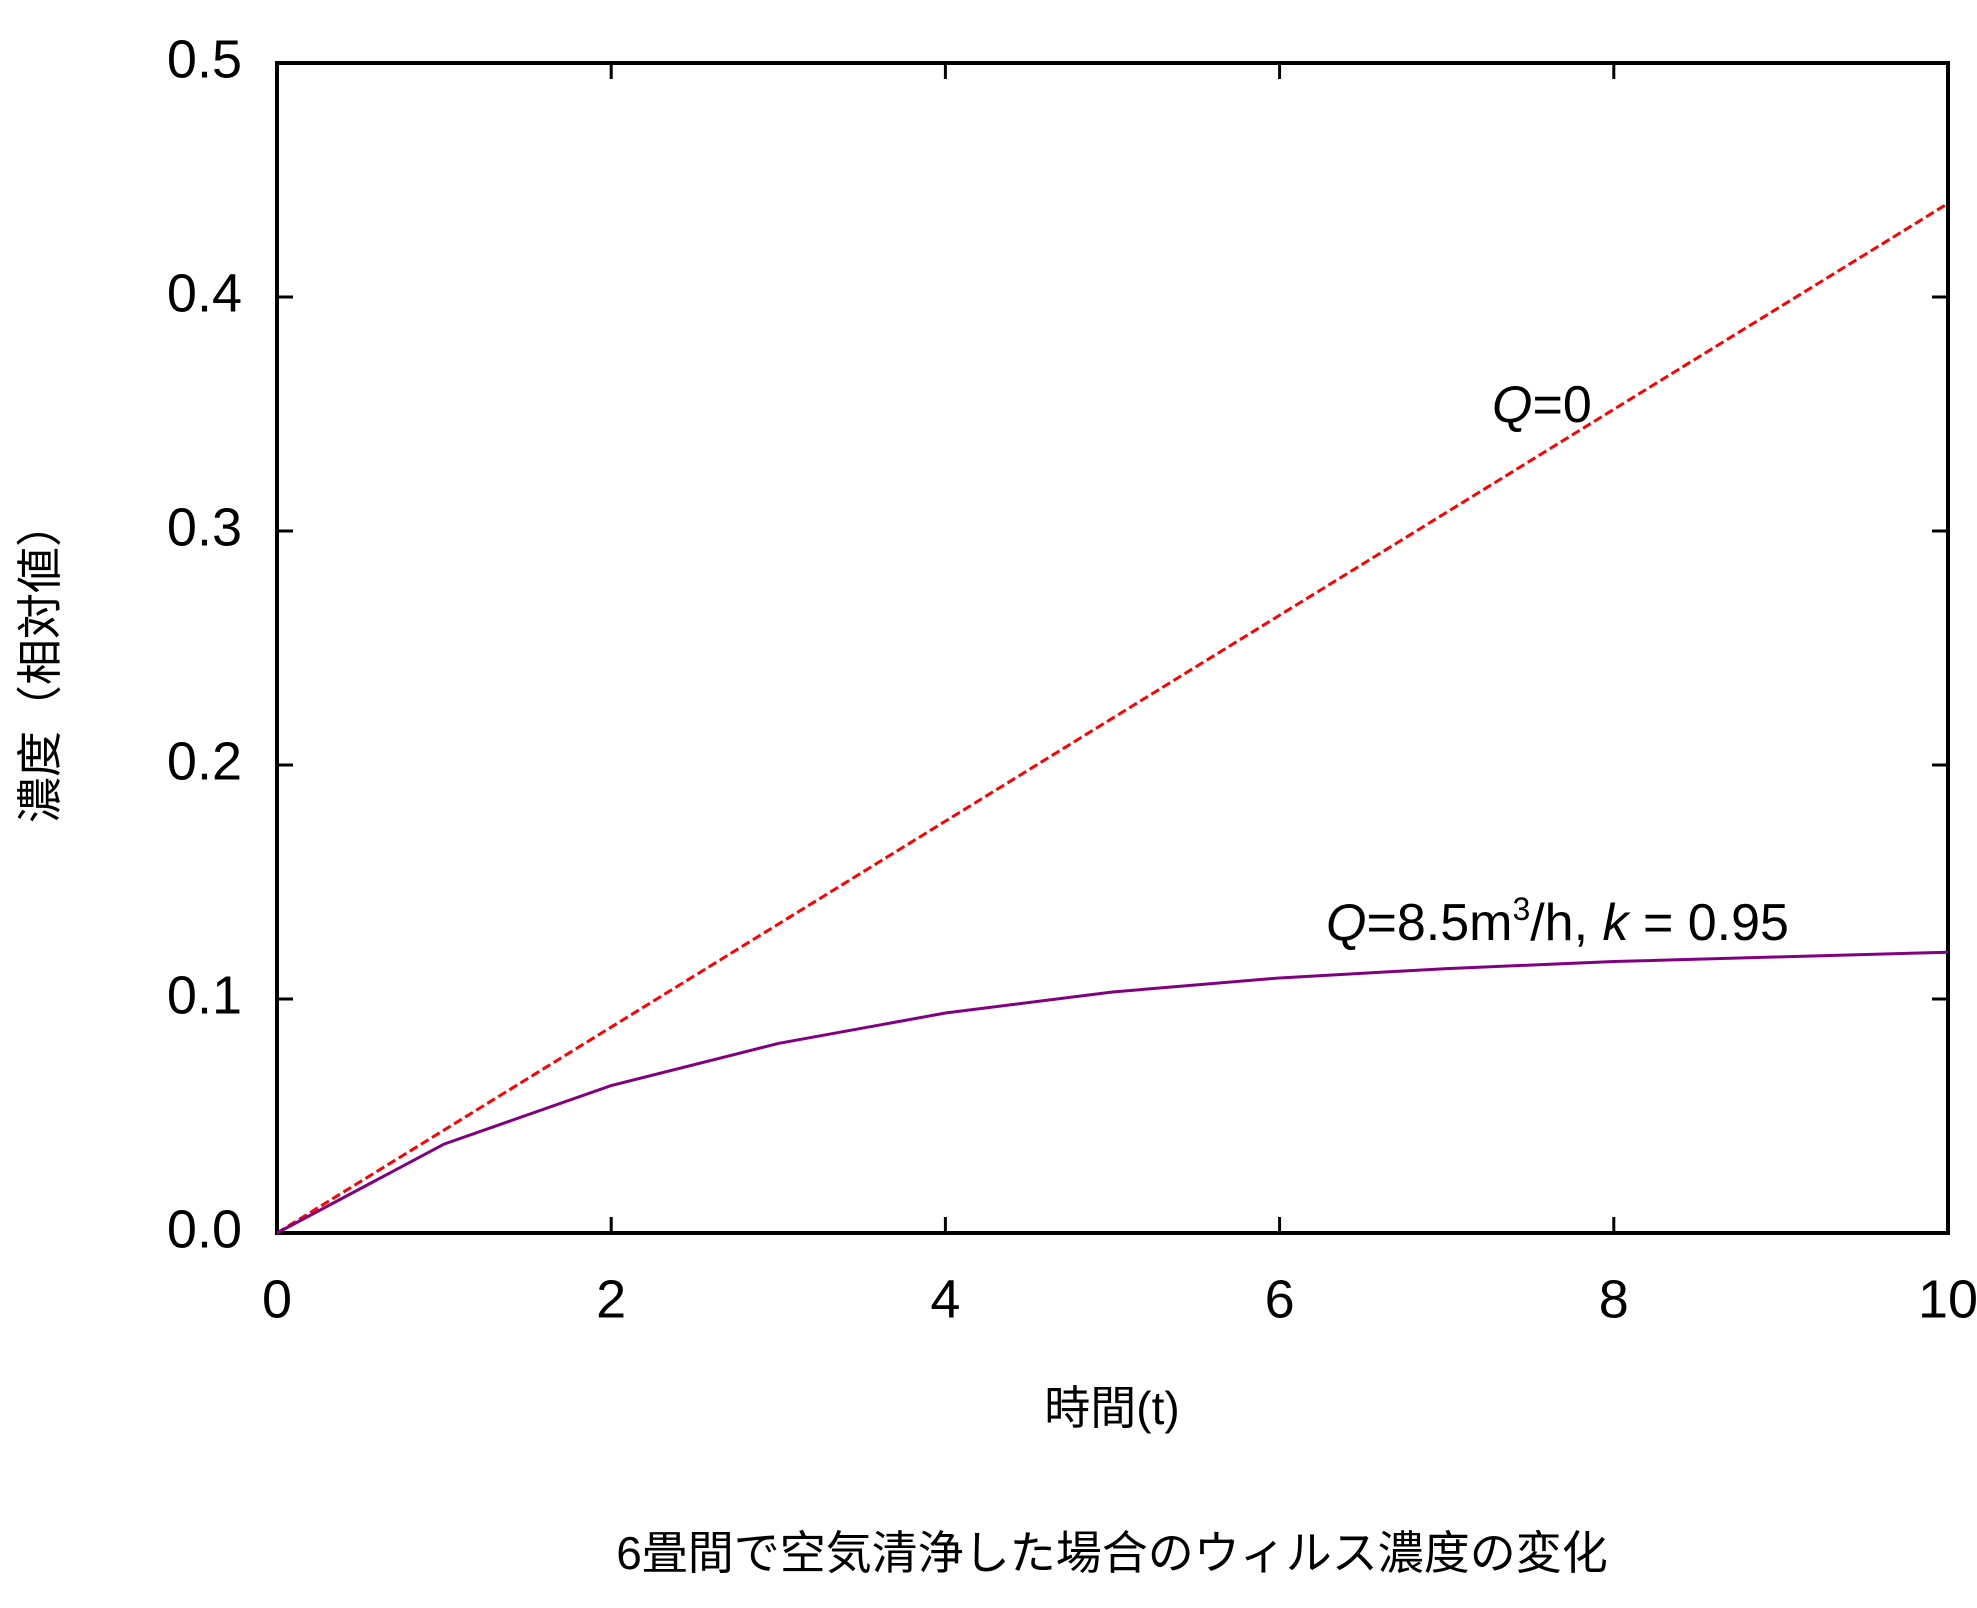 This screenshot has width=1977, height=1608. What do you see at coordinates (204, 995) in the screenshot?
I see `y-tick-label: 0.1` at bounding box center [204, 995].